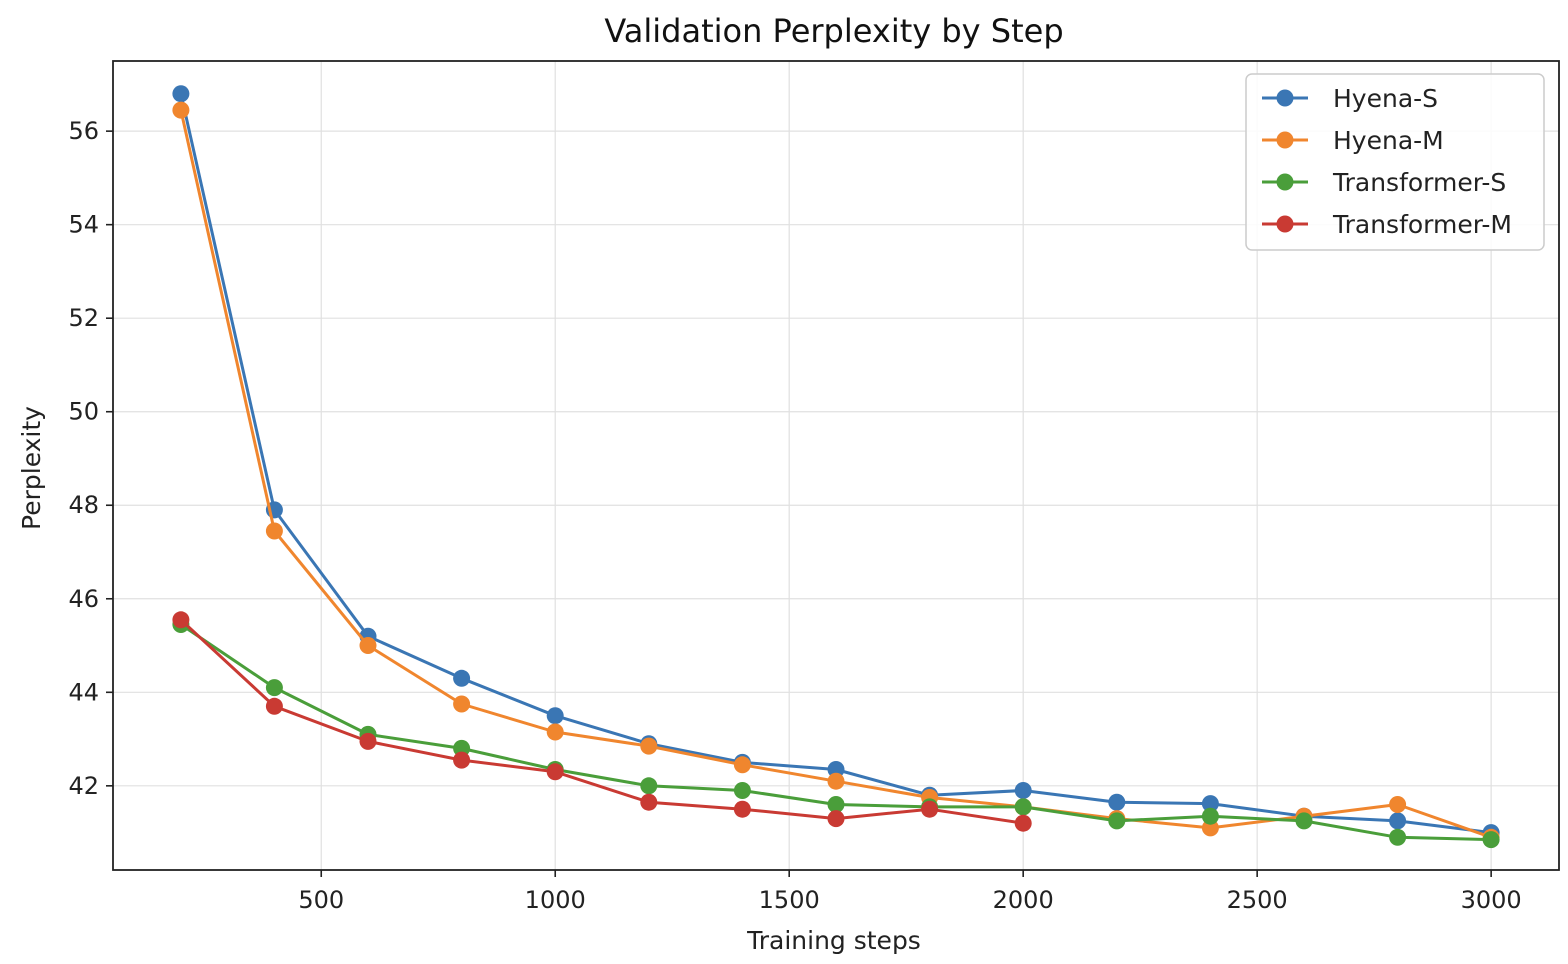  I want to click on y-tick-label: 42, so click(83, 786).